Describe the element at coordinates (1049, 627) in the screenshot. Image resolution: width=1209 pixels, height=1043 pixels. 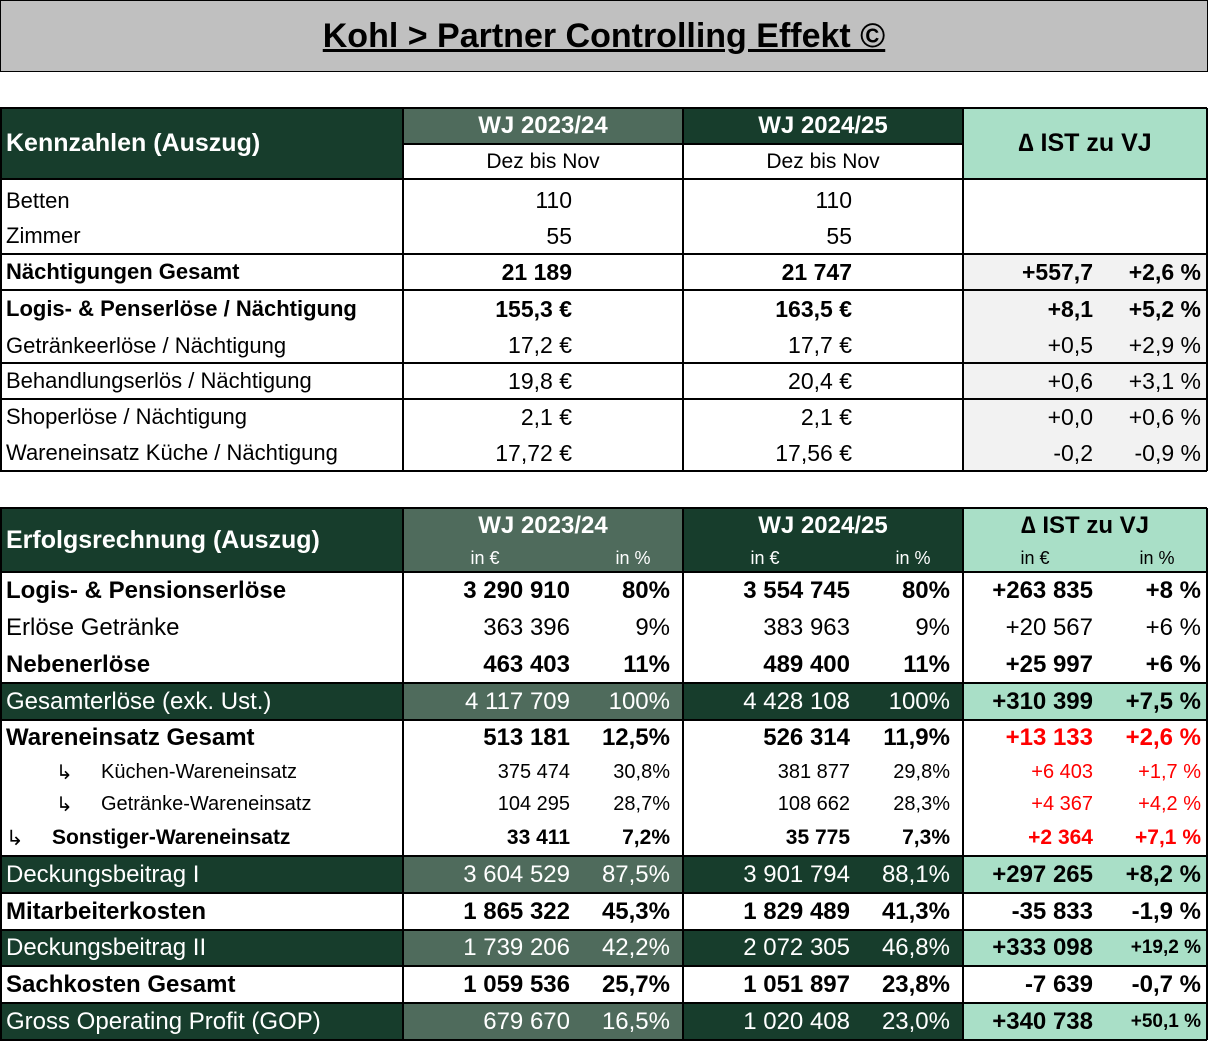
I see `cell-value: +20 567` at that location.